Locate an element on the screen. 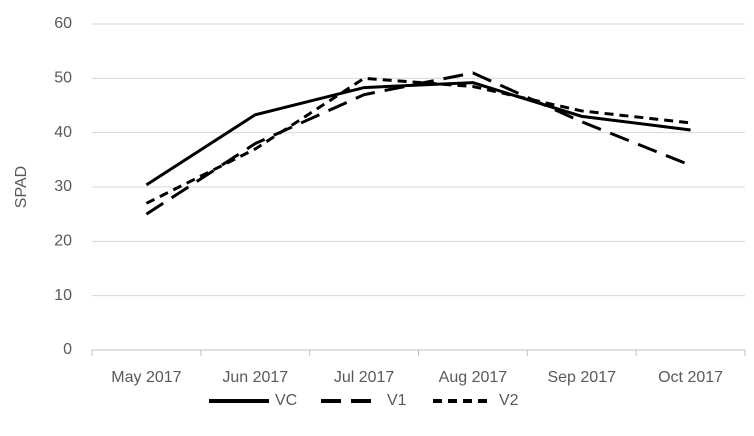 The height and width of the screenshot is (436, 754). x-tick-label: Jul 2017 is located at coordinates (364, 377).